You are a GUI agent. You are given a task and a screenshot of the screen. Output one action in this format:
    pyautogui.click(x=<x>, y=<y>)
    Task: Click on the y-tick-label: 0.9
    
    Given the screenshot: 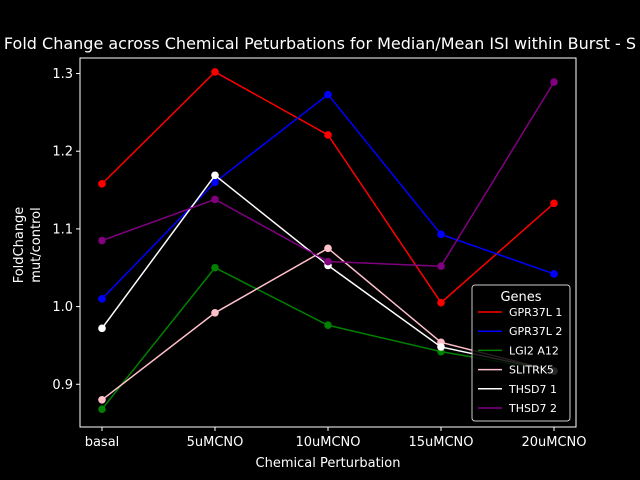 What is the action you would take?
    pyautogui.click(x=62, y=385)
    